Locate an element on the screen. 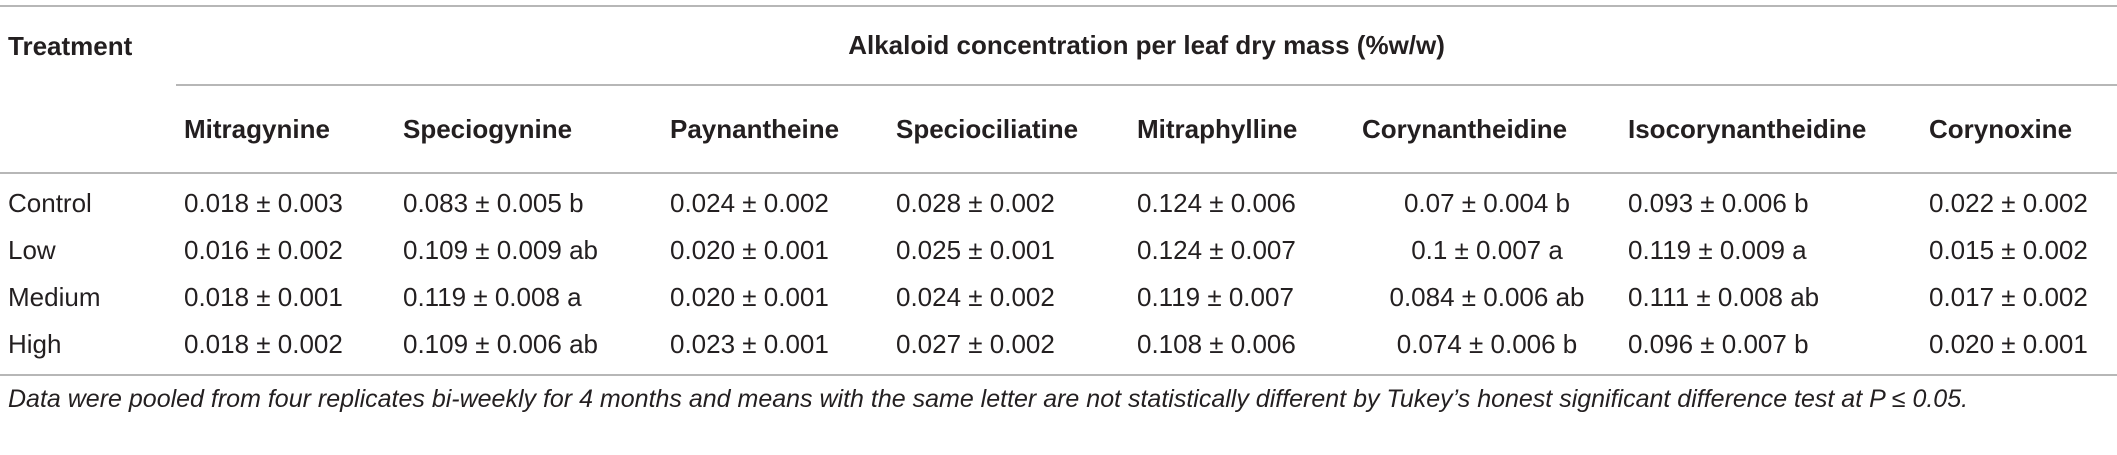 This screenshot has width=2117, height=455. table-cell: 0.025 ± 0.001 is located at coordinates (975, 250).